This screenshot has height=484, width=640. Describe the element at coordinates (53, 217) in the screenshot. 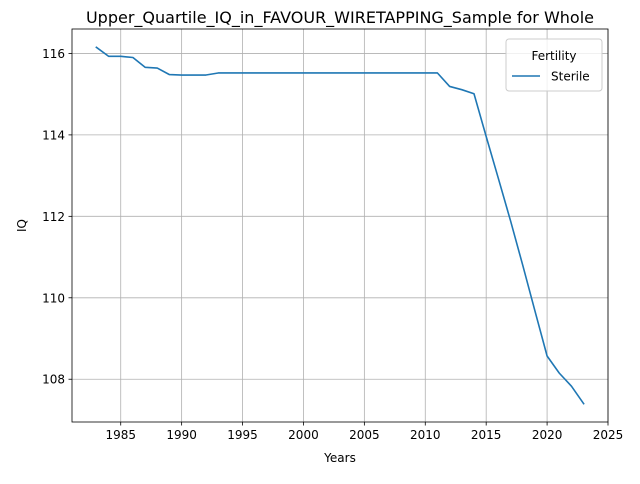

I see `y-tick-label: 112` at that location.